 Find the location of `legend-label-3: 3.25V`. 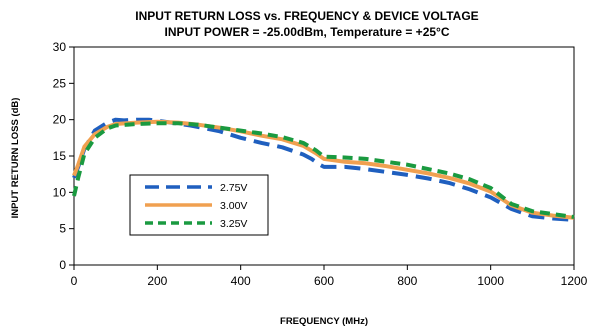

legend-label-3: 3.25V is located at coordinates (233, 224).